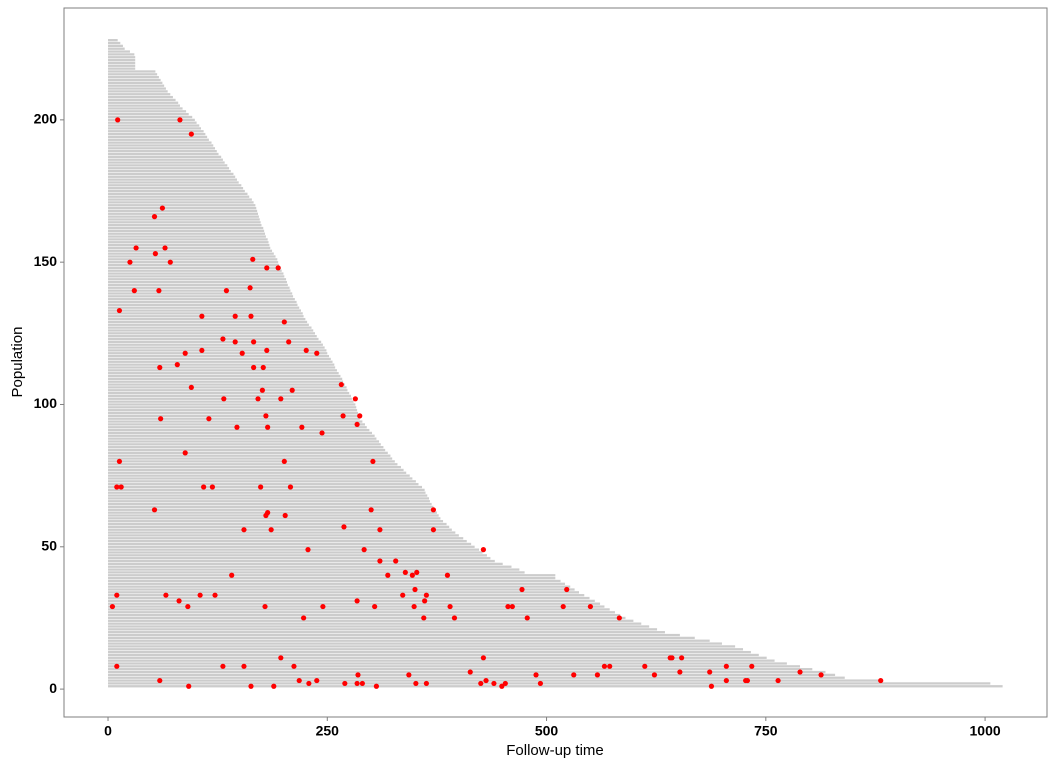 Image resolution: width=1056 pixels, height=768 pixels. I want to click on y-tick-label: 200, so click(46, 119).